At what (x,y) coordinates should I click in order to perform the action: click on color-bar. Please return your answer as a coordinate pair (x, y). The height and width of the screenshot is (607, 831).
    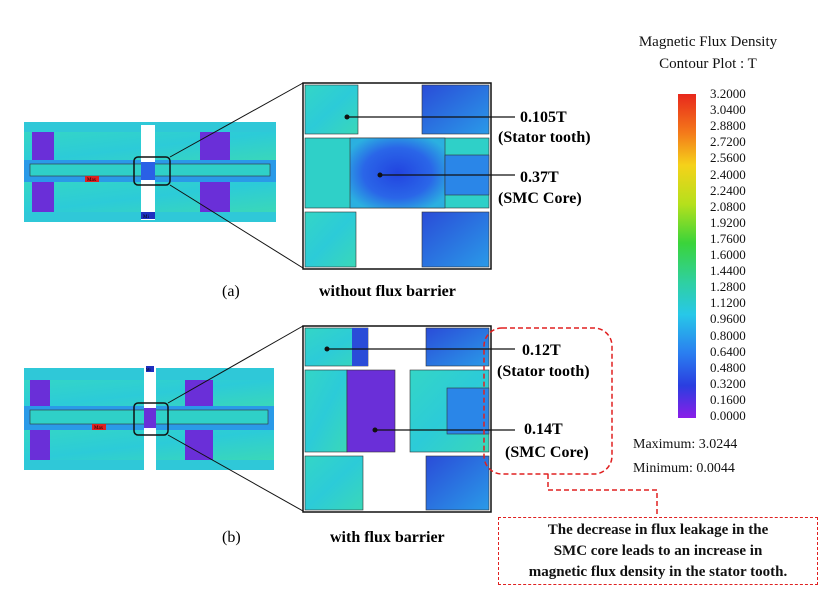
    Looking at the image, I should click on (687, 256).